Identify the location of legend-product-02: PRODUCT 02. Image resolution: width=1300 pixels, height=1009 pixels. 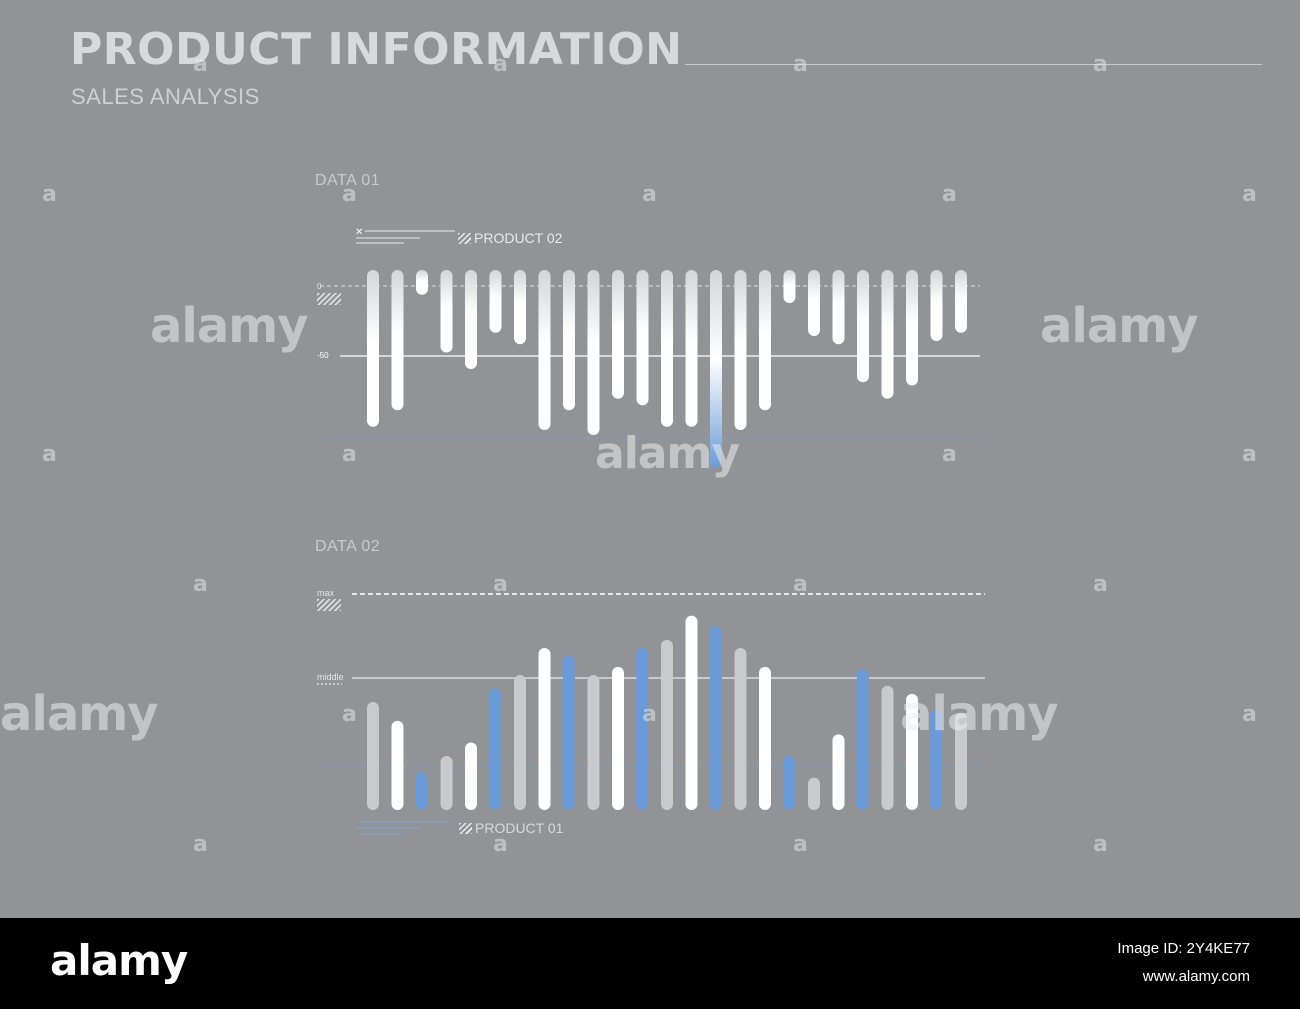
(510, 238).